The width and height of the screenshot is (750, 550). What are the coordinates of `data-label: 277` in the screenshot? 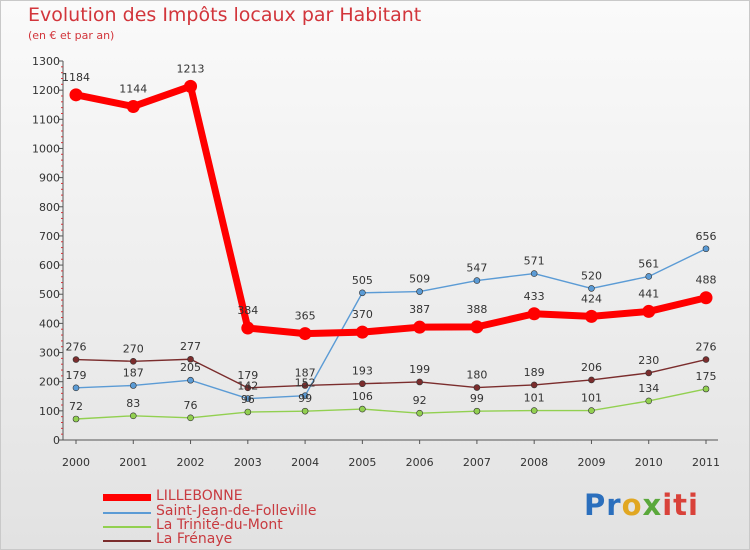 It's located at (190, 346).